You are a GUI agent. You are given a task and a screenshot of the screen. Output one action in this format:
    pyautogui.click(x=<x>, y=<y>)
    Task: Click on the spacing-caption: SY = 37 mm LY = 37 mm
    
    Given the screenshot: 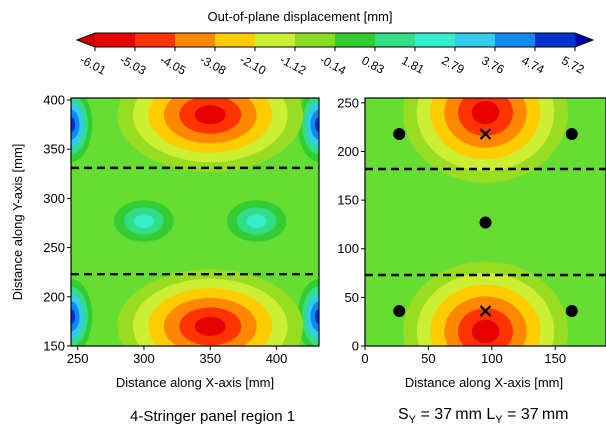 What is the action you would take?
    pyautogui.click(x=483, y=416)
    